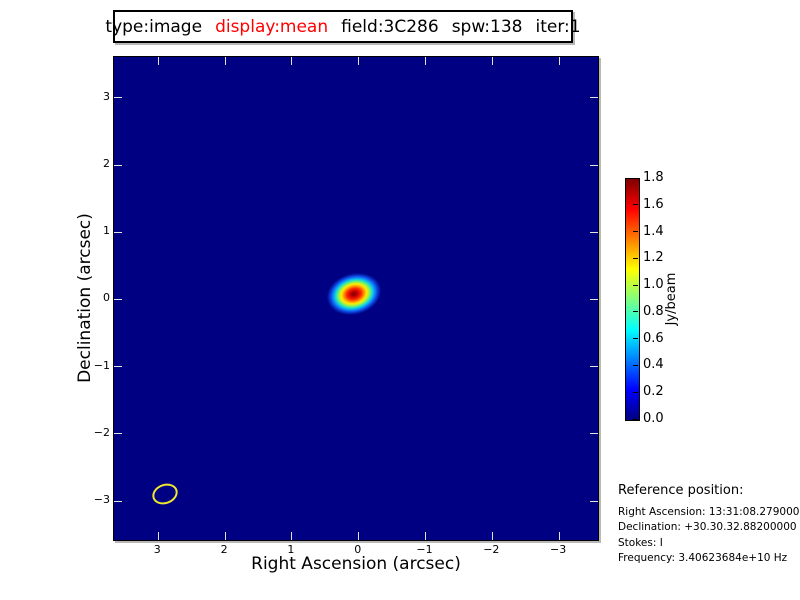  Describe the element at coordinates (703, 557) in the screenshot. I see `reference-line: Frequency: 3.40623684e+10 Hz` at that location.